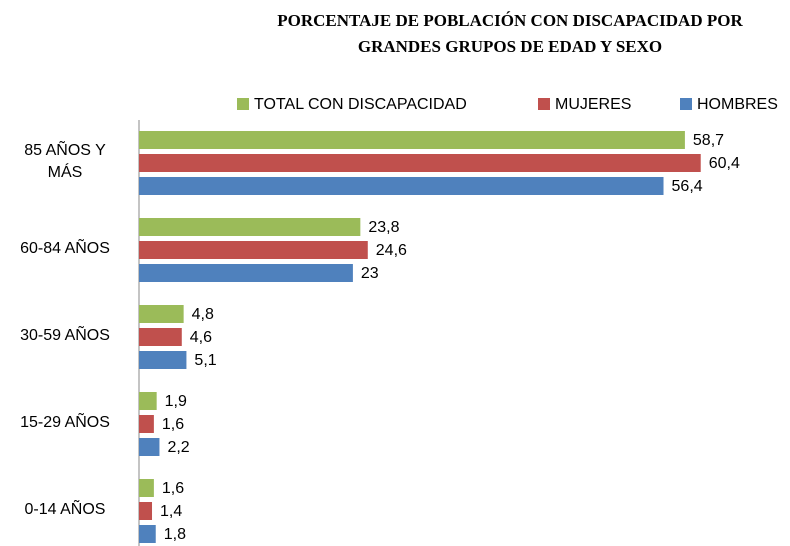  Describe the element at coordinates (391, 250) in the screenshot. I see `value-label: 24,6` at that location.